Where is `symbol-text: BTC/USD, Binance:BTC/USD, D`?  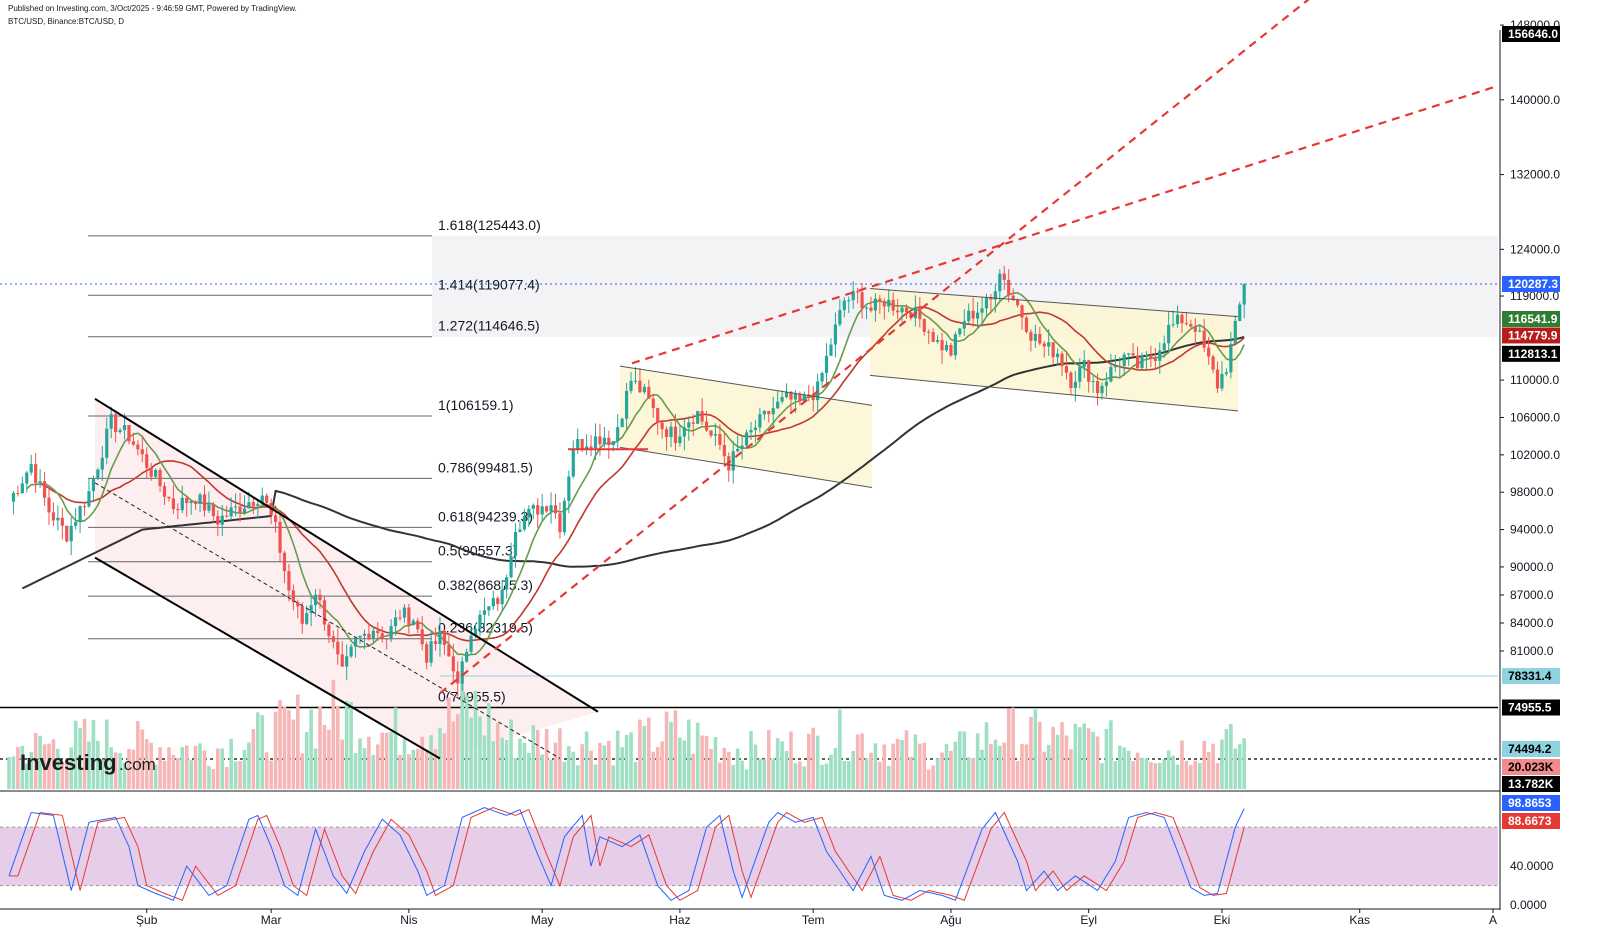 symbol-text: BTC/USD, Binance:BTC/USD, D is located at coordinates (66, 21).